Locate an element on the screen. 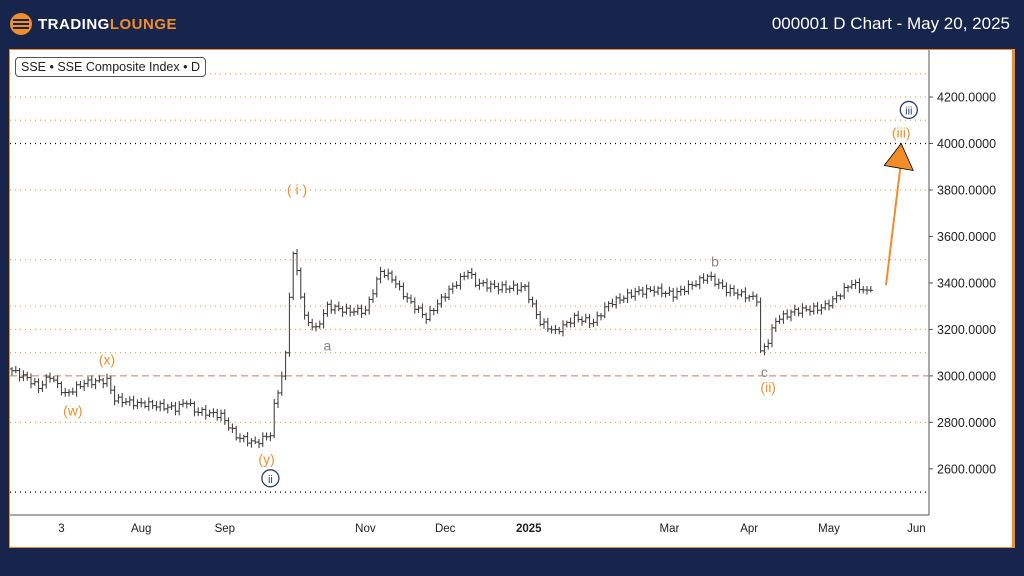  x-tick-label: Nov is located at coordinates (365, 529).